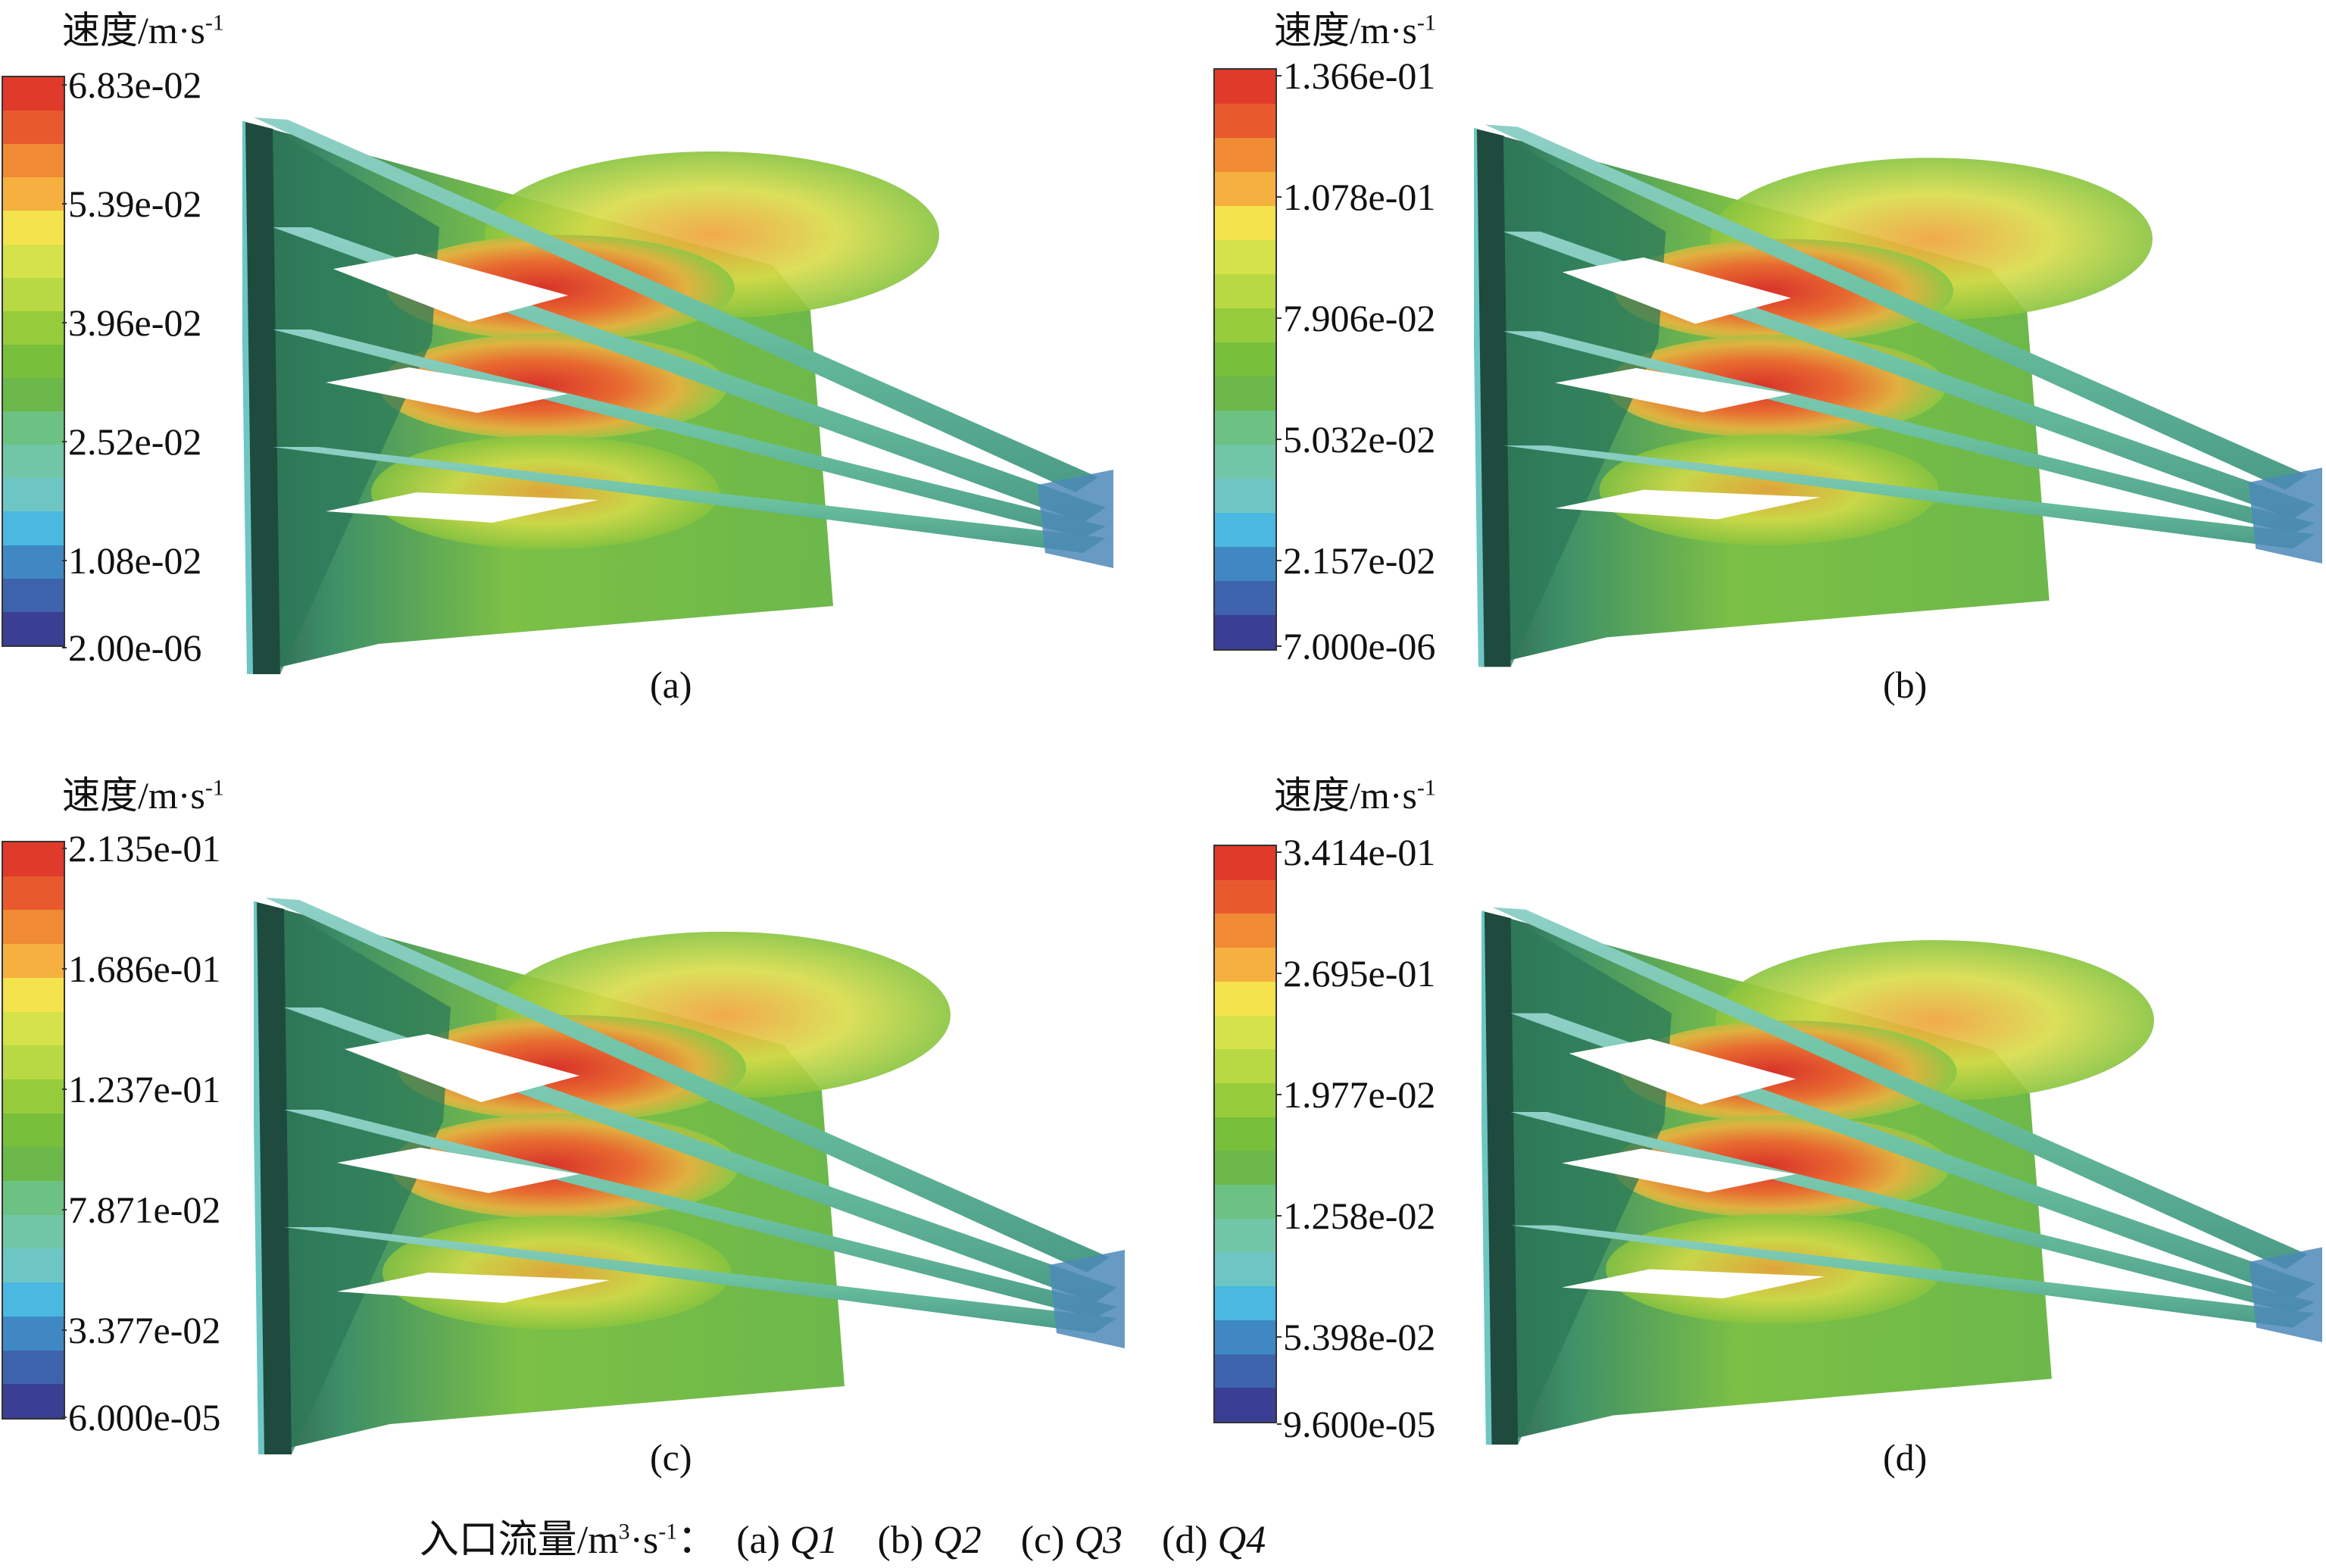  Describe the element at coordinates (141, 1210) in the screenshot. I see `colorbar-tick-label: 7.871e-02` at that location.